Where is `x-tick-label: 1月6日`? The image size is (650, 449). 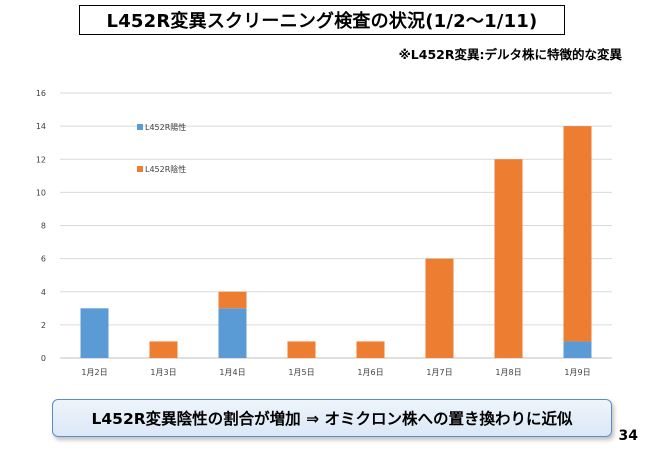 x-tick-label: 1月6日 is located at coordinates (370, 372).